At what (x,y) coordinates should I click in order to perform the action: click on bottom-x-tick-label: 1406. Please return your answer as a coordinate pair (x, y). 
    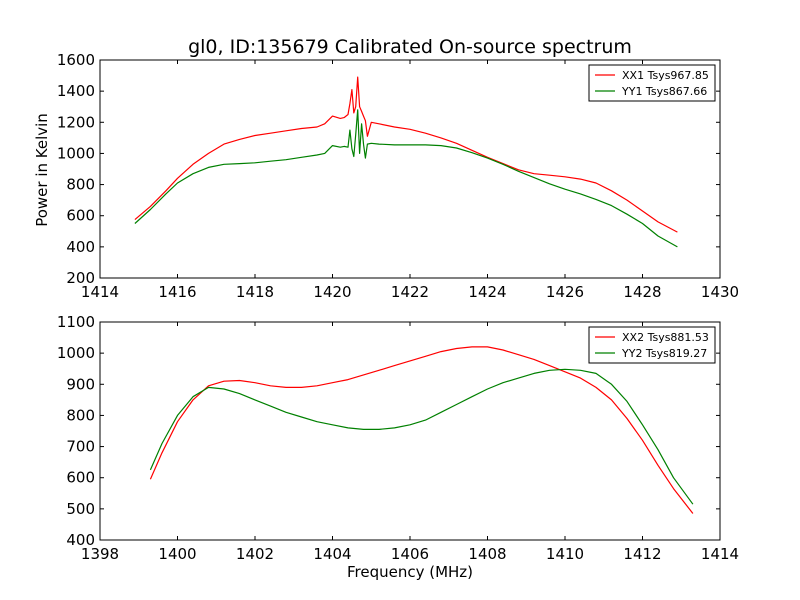
    Looking at the image, I should click on (410, 554).